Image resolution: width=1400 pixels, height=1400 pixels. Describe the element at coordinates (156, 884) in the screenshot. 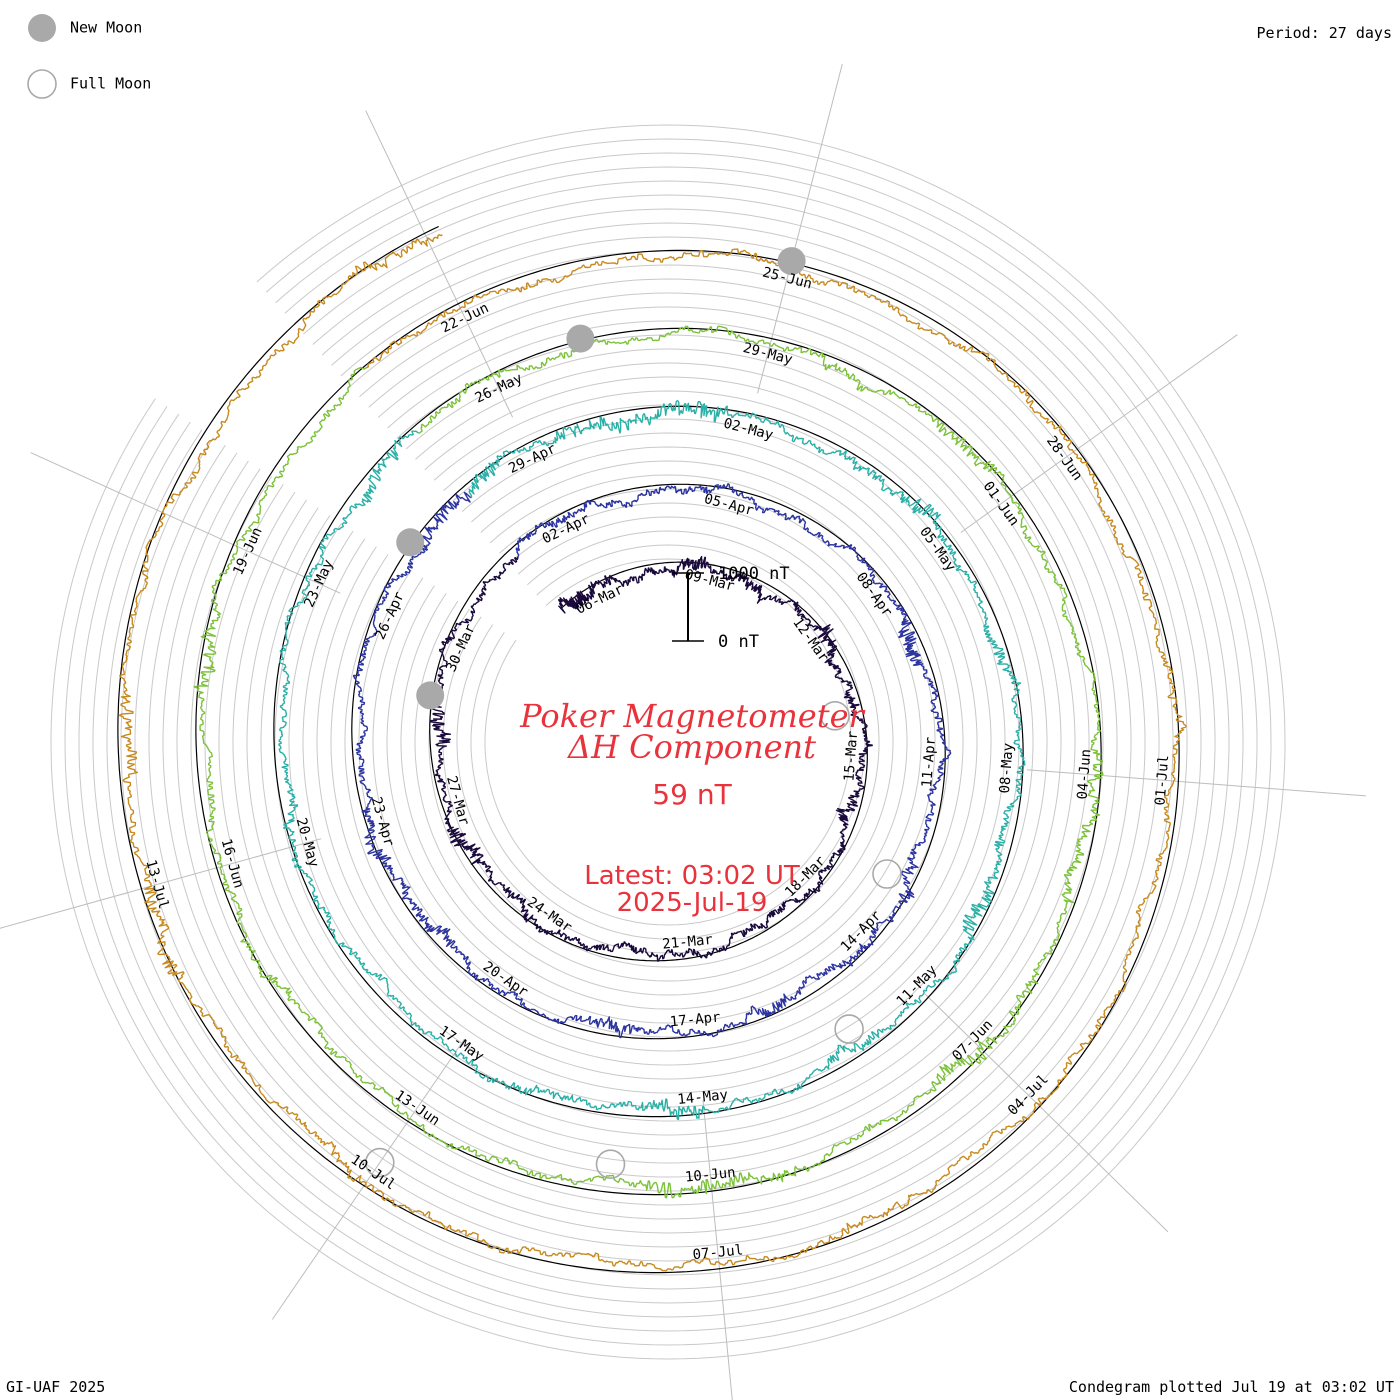

I see `date-label: 13-Jul` at that location.